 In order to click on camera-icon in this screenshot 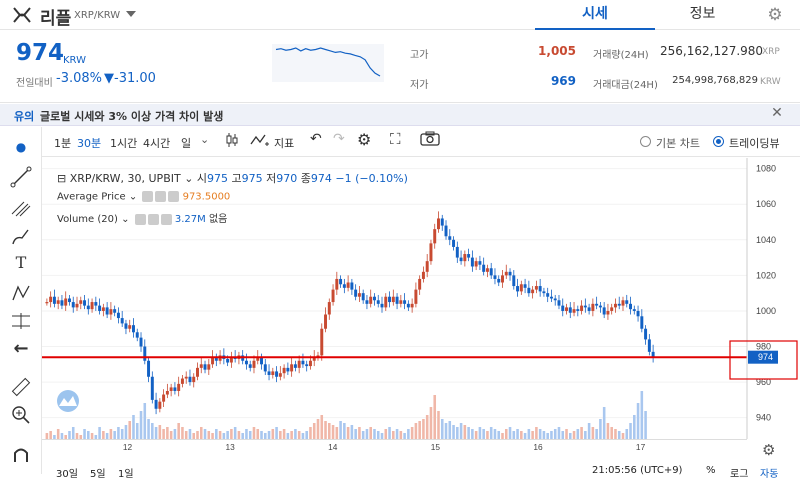, I will do `click(430, 138)`.